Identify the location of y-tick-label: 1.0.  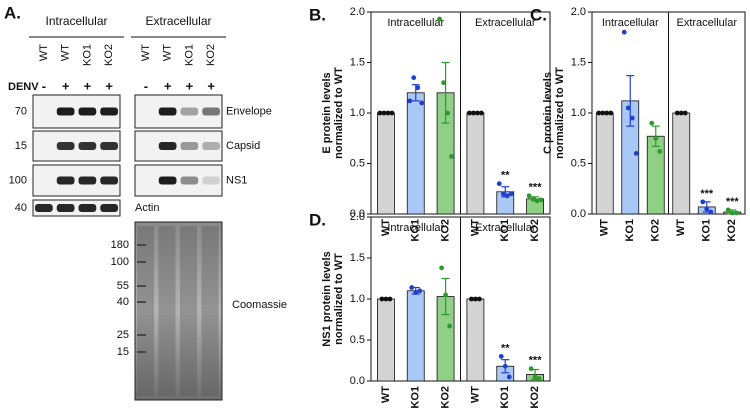
(357, 113).